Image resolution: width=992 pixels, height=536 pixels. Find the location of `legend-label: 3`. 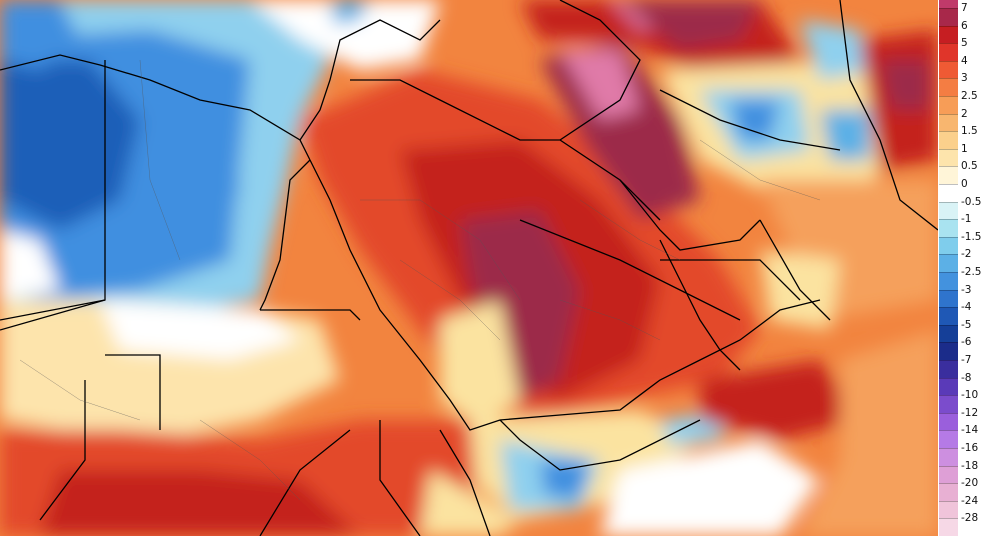

legend-label: 3 is located at coordinates (964, 78).